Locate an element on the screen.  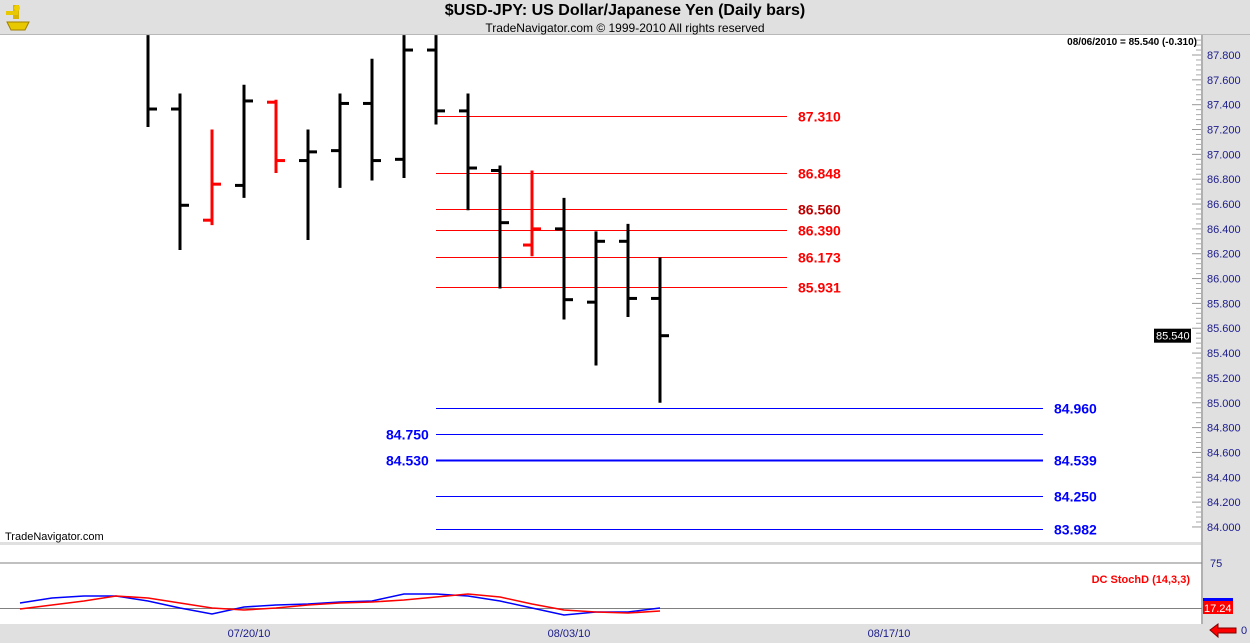
stoch-k-marker is located at coordinates (1218, 599).